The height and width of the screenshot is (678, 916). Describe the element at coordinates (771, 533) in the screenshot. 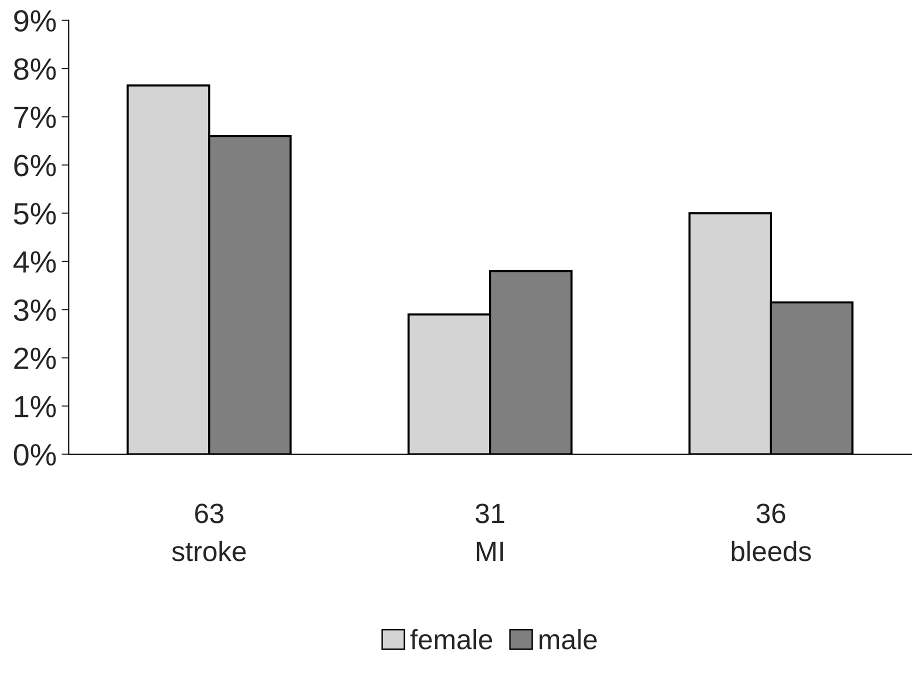

I see `x-tick-label: 36 bleeds` at that location.